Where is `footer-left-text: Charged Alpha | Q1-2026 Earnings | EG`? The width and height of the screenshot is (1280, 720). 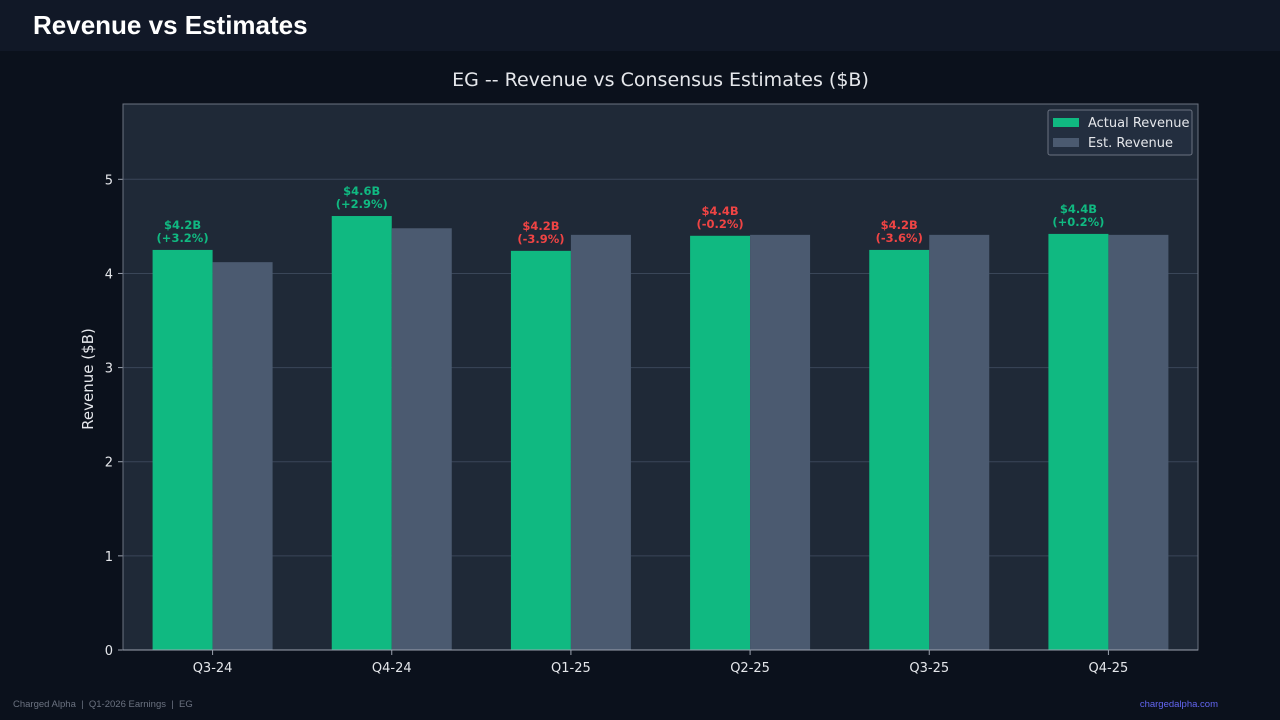
footer-left-text: Charged Alpha | Q1-2026 Earnings | EG is located at coordinates (103, 704).